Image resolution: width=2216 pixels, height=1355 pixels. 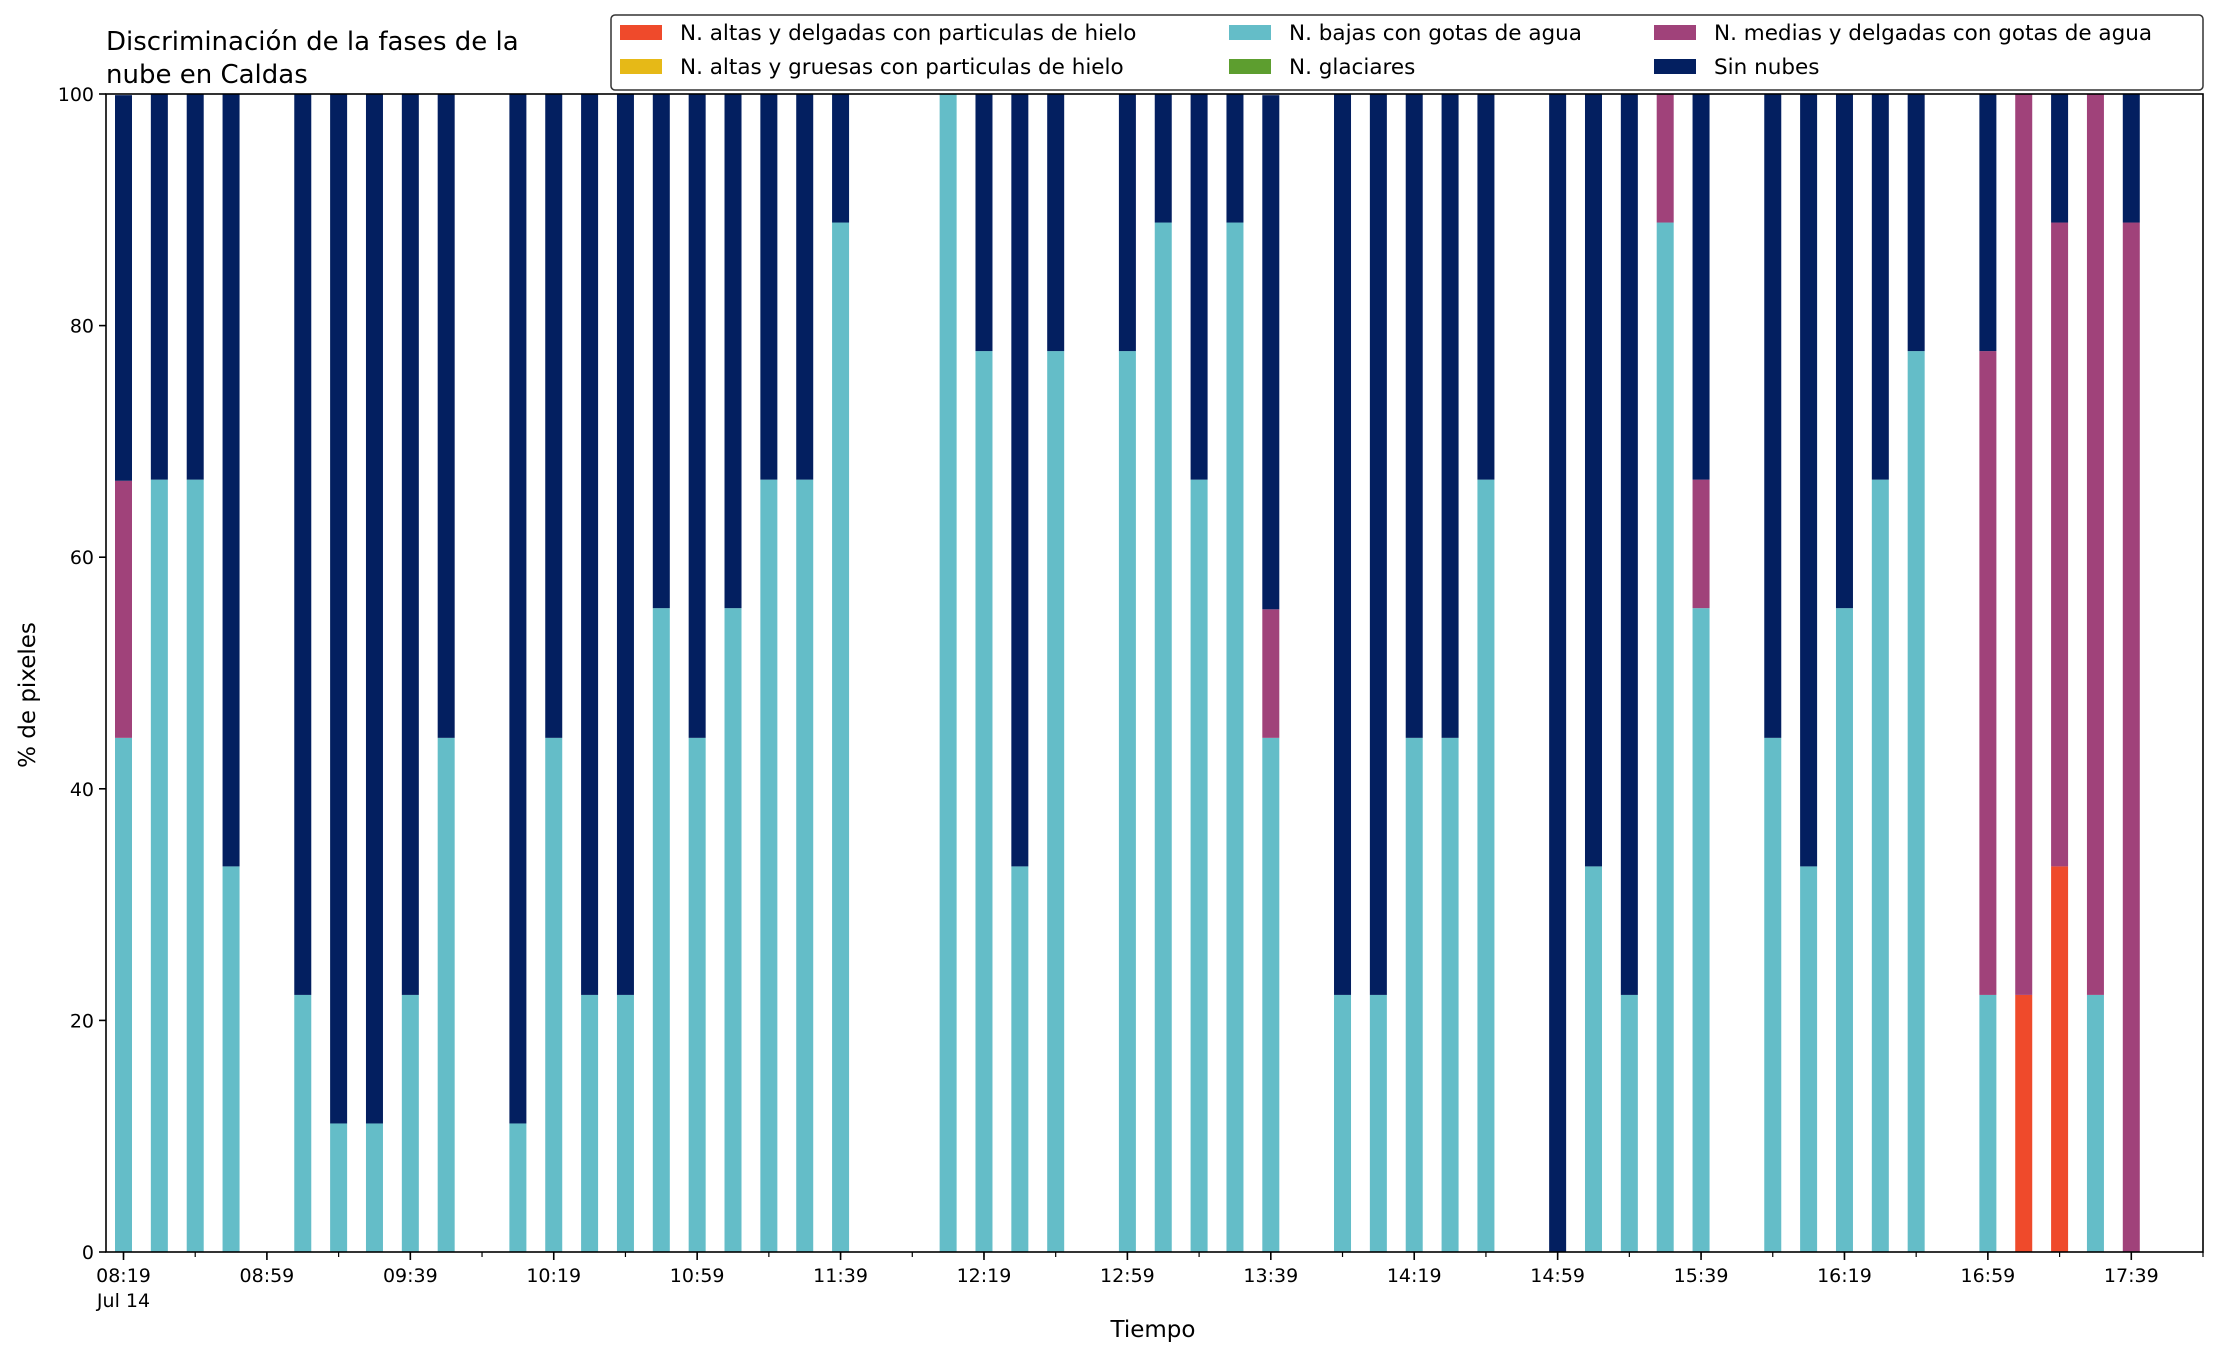 I want to click on chart-title-line-2: nube en Caldas, so click(x=207, y=75).